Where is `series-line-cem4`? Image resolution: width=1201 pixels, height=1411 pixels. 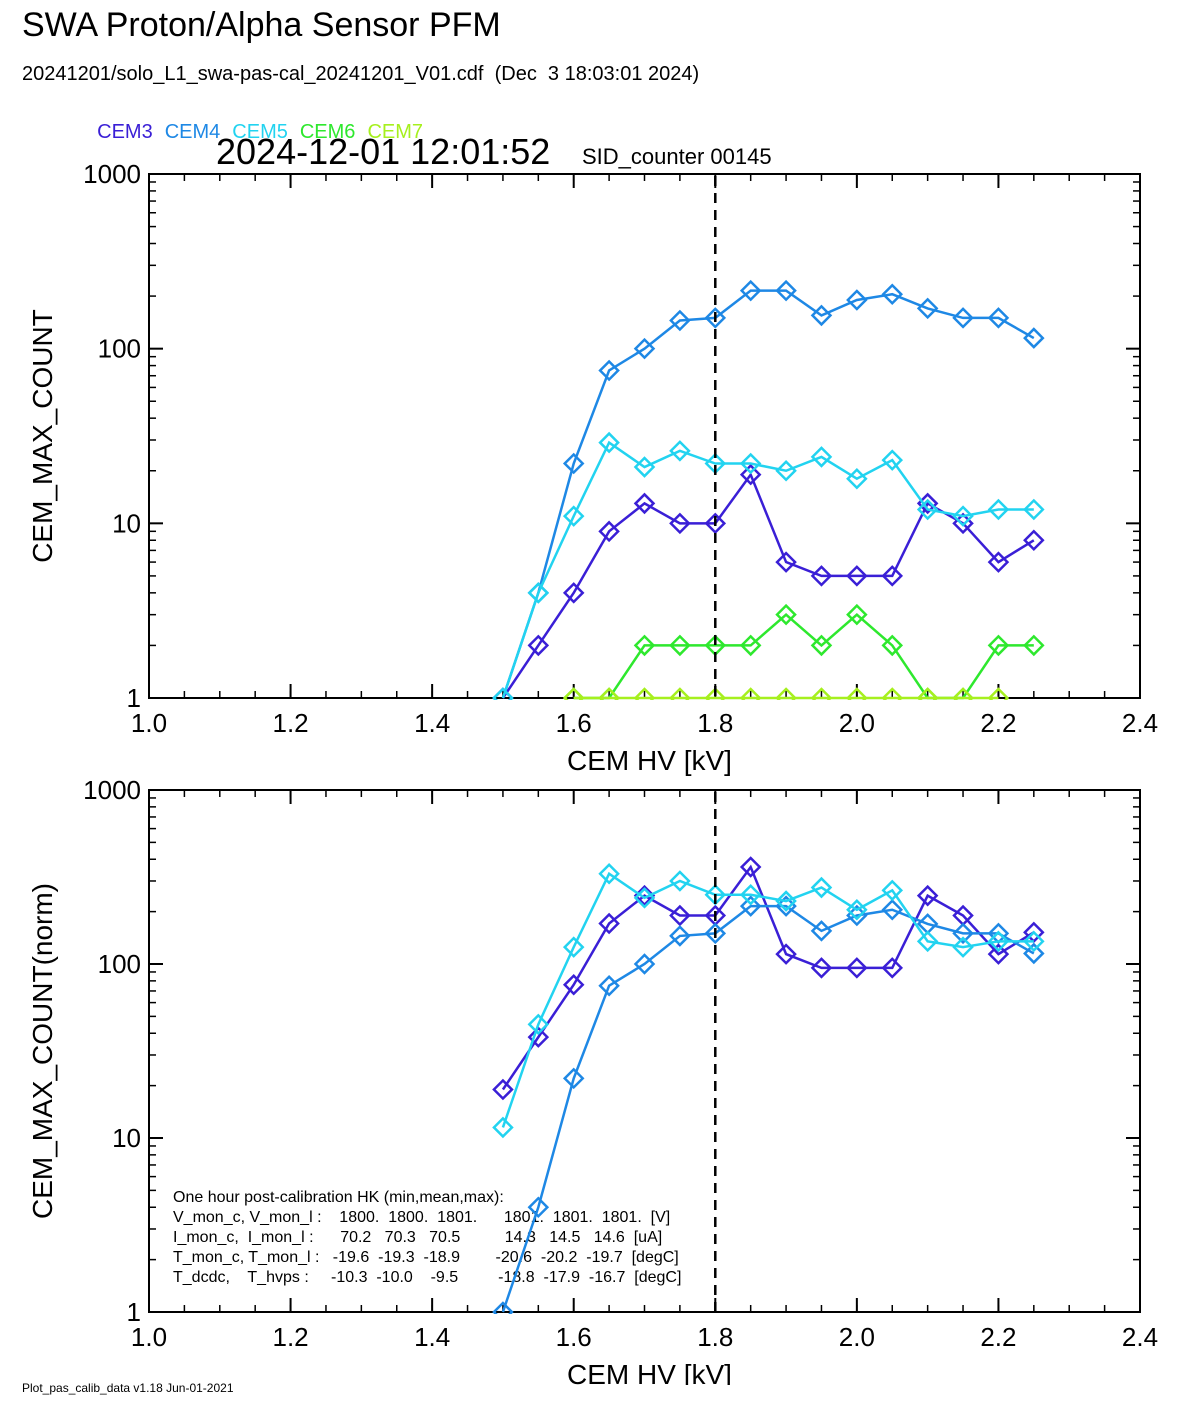
series-line-cem4 is located at coordinates (768, 494).